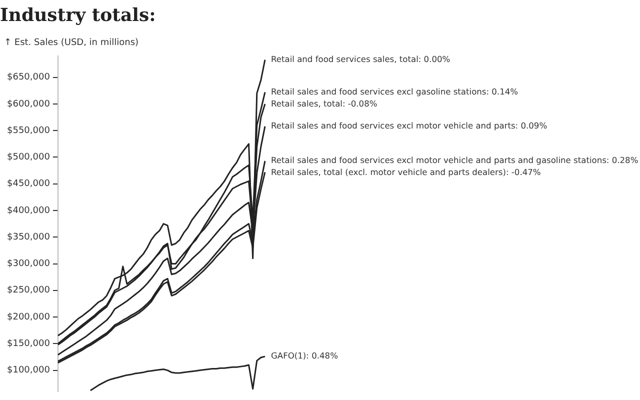 This screenshot has width=640, height=400. I want to click on y-tick-label: $350,000, so click(28, 237).